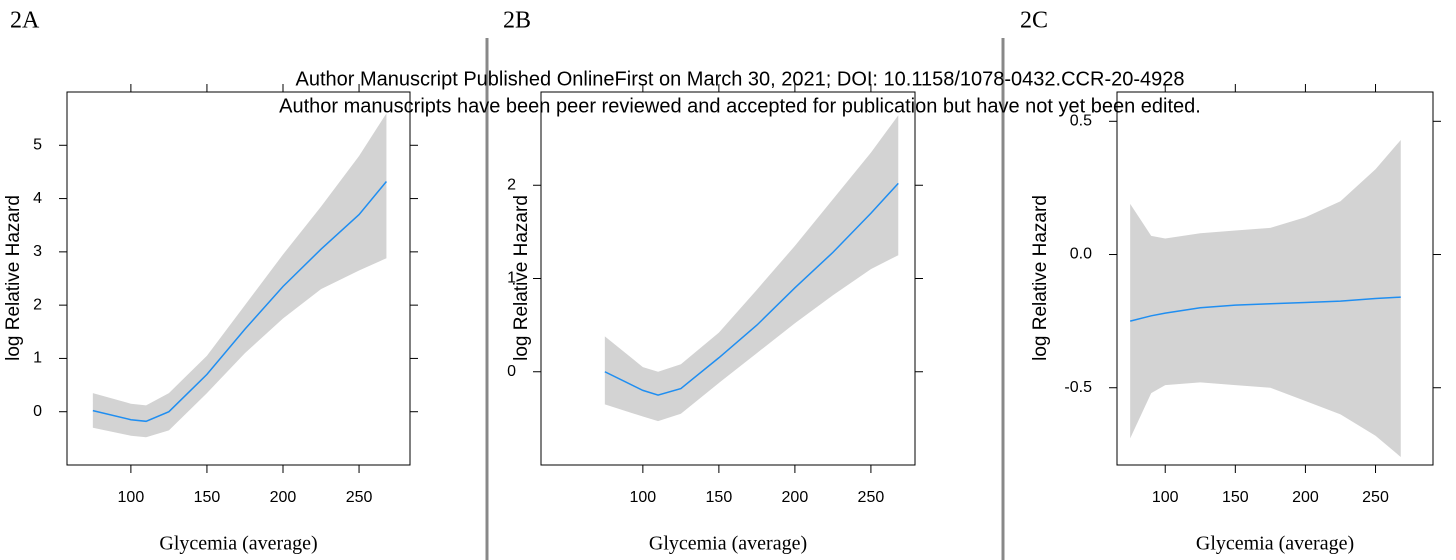  I want to click on y-tick-label: 0.0, so click(1081, 254).